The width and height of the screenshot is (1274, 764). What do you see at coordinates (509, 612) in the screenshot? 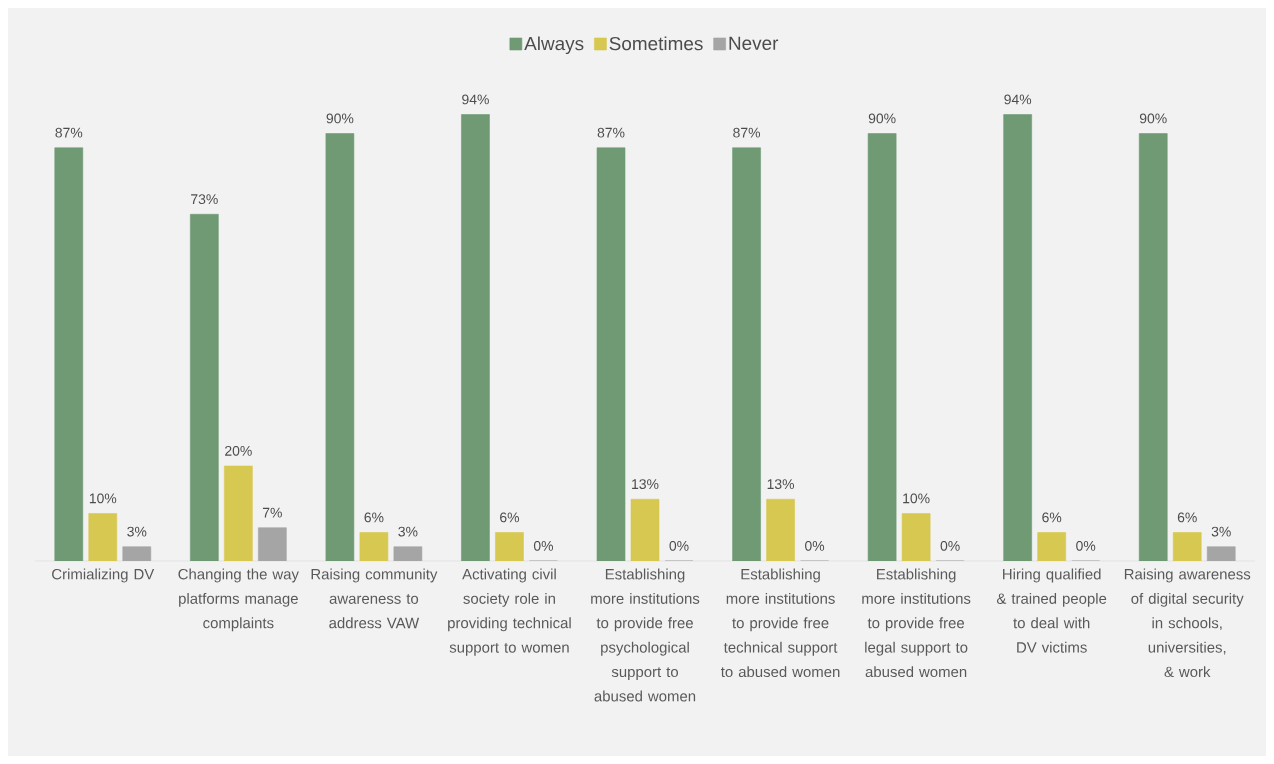
I see `x-tick-label: Activating civil society role in providing technical support to women` at bounding box center [509, 612].